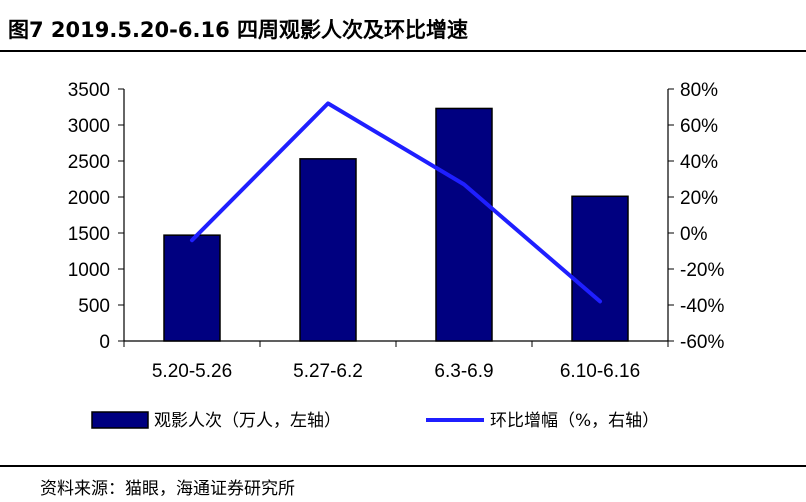 Image resolution: width=806 pixels, height=502 pixels. What do you see at coordinates (89, 198) in the screenshot?
I see `left-tick-label: 2000` at bounding box center [89, 198].